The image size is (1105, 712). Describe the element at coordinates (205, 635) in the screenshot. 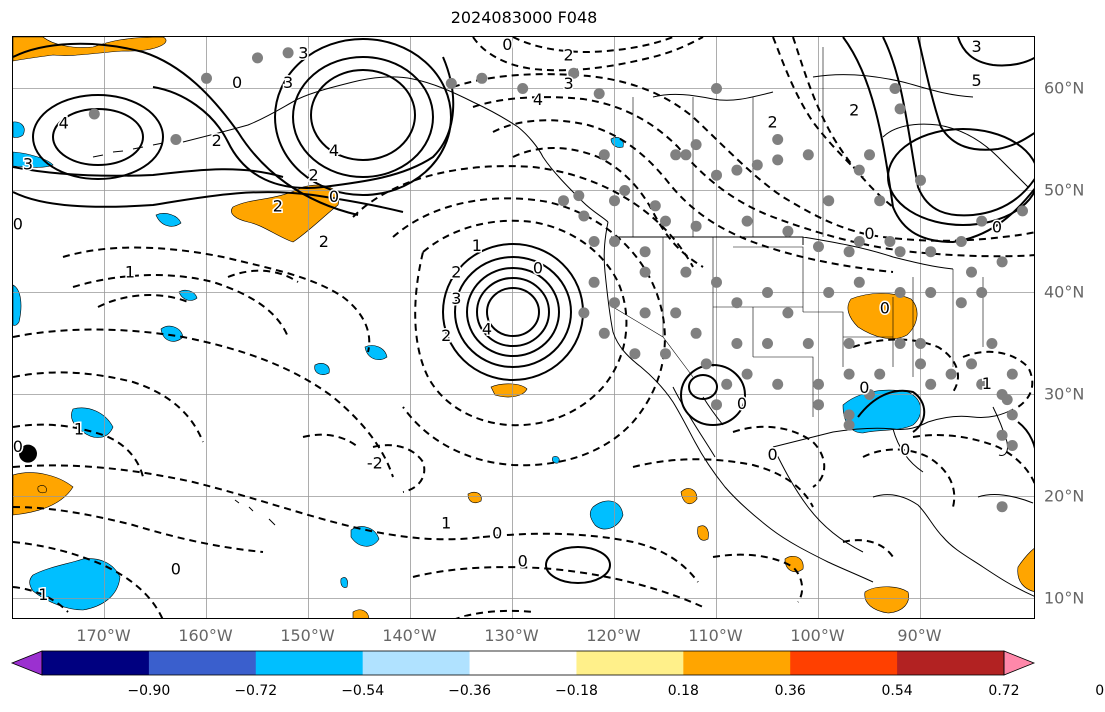

I see `longitude-label: 160°W` at that location.